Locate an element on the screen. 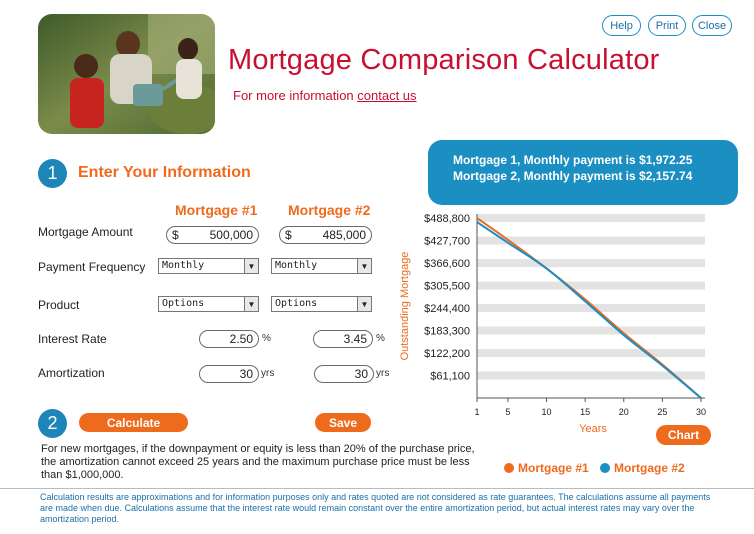 Image resolution: width=754 pixels, height=534 pixels. y-tick-label: $305,500 is located at coordinates (447, 287).